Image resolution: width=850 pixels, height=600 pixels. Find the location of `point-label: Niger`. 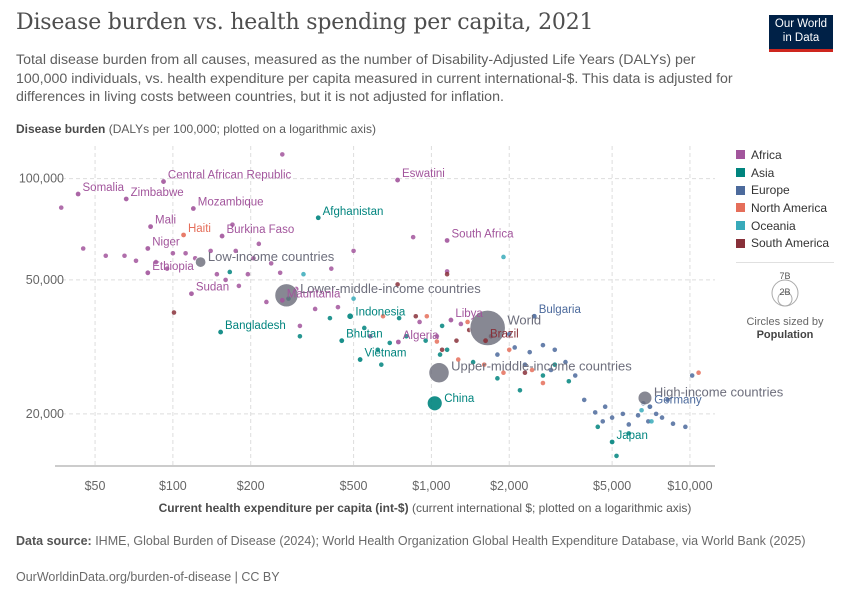

point-label: Niger is located at coordinates (166, 242).